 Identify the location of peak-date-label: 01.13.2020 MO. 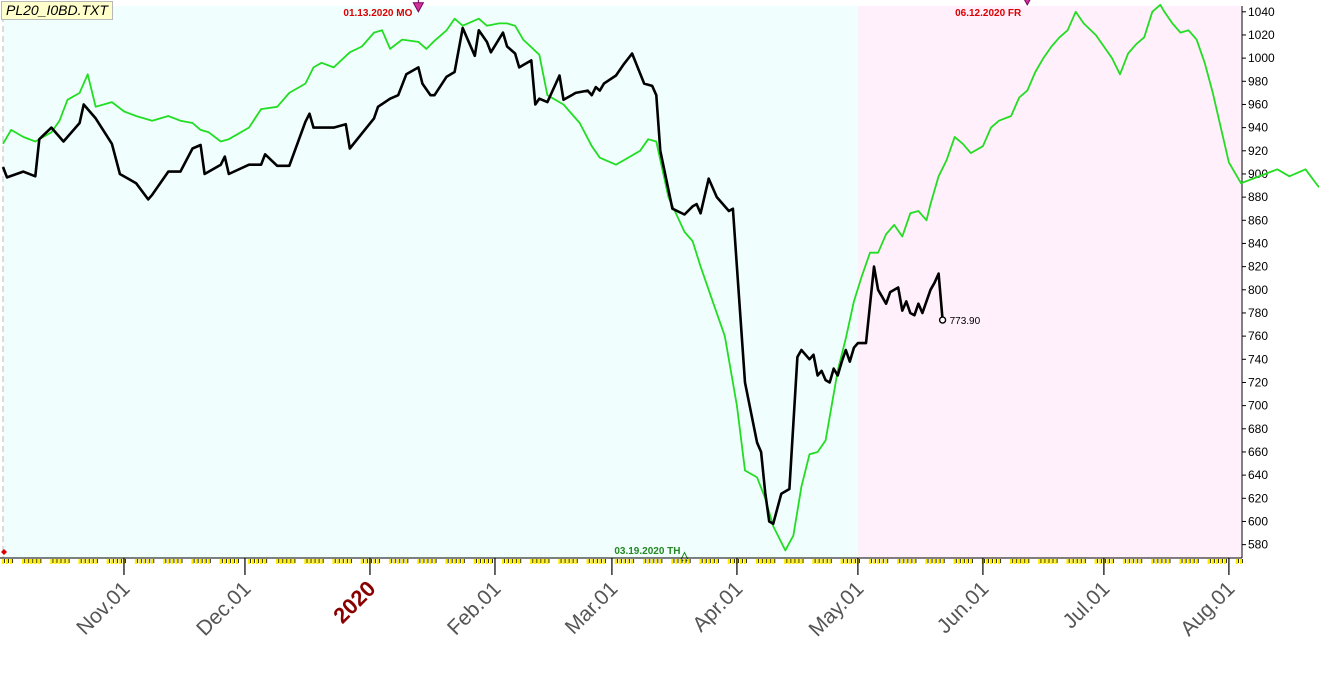
(377, 13).